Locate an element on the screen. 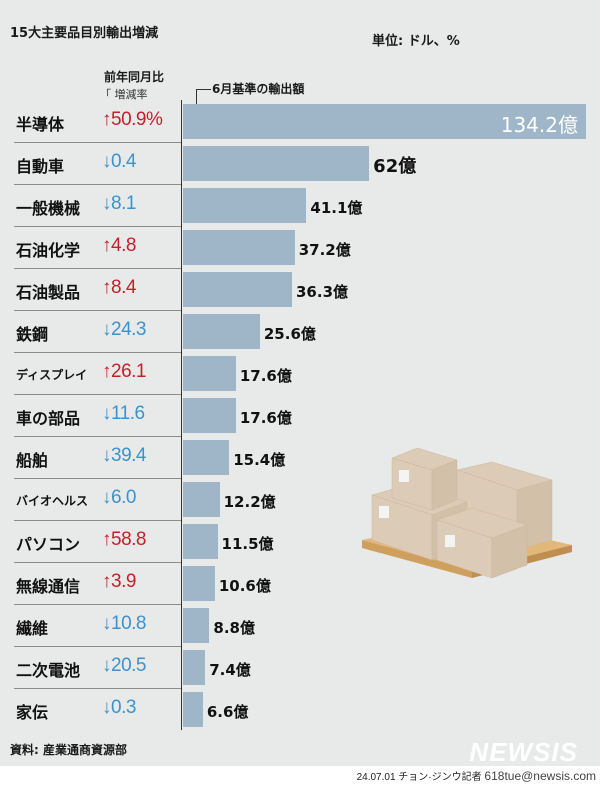  value-label: 15.4億 is located at coordinates (259, 460).